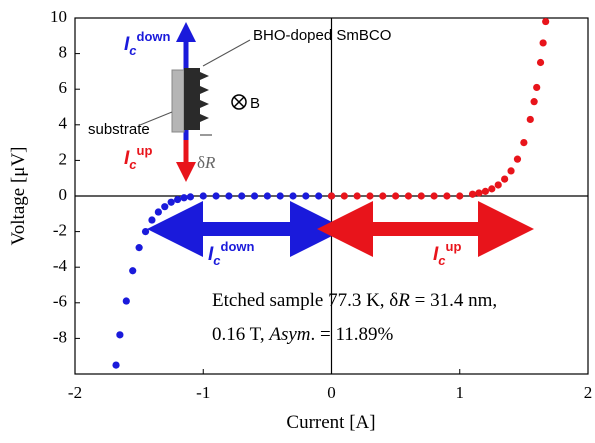 Image resolution: width=595 pixels, height=443 pixels. What do you see at coordinates (322, 35) in the screenshot?
I see `material-label: BHO-doped SmBCO` at bounding box center [322, 35].